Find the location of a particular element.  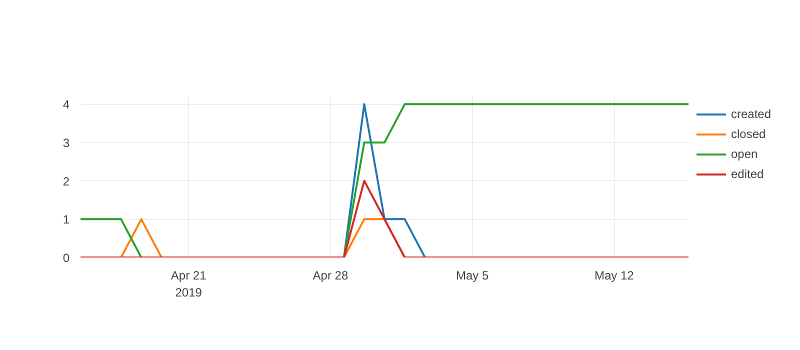

y-tick-label: 0 is located at coordinates (66, 258).